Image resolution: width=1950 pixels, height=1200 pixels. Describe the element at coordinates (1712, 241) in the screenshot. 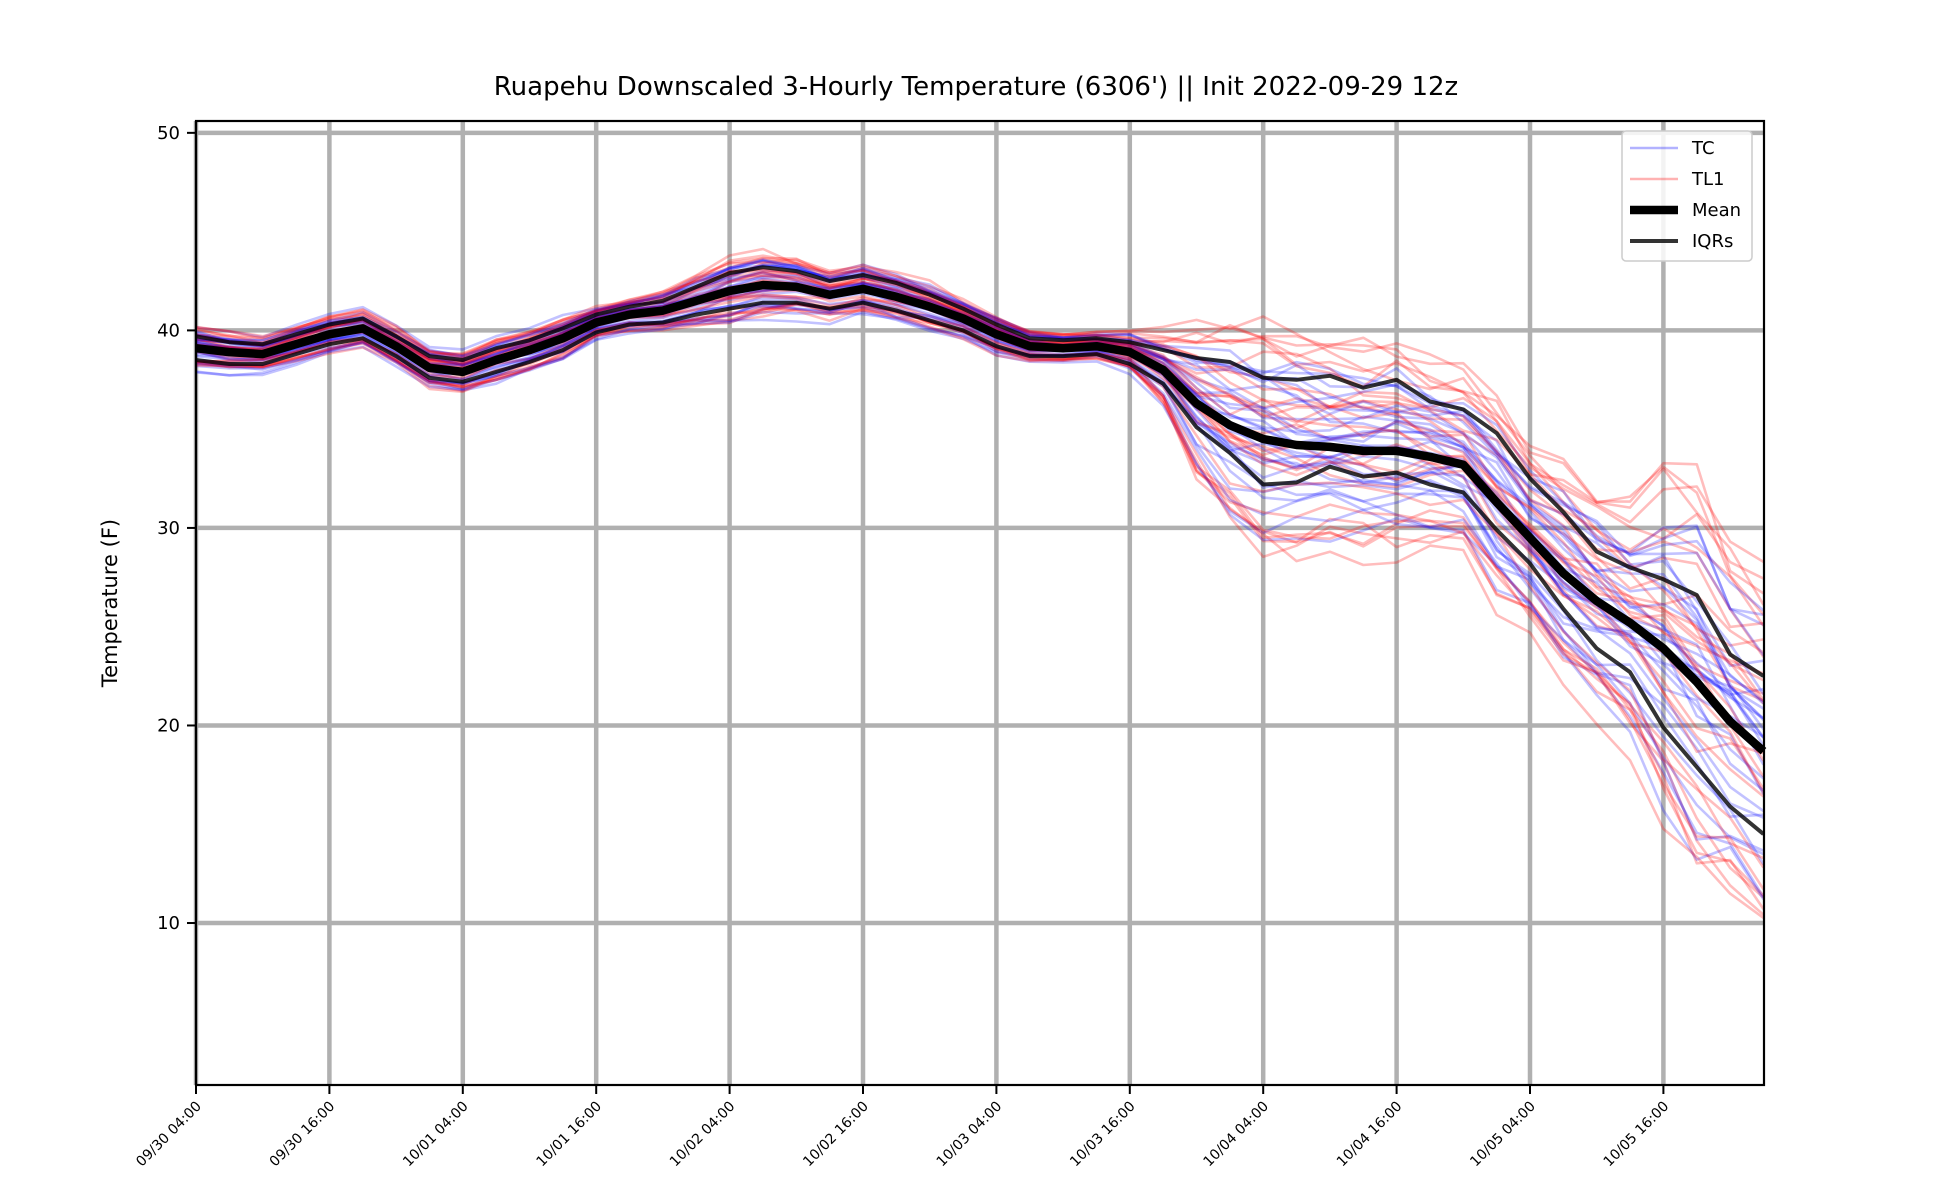

I see `legend-label: IQRs` at that location.